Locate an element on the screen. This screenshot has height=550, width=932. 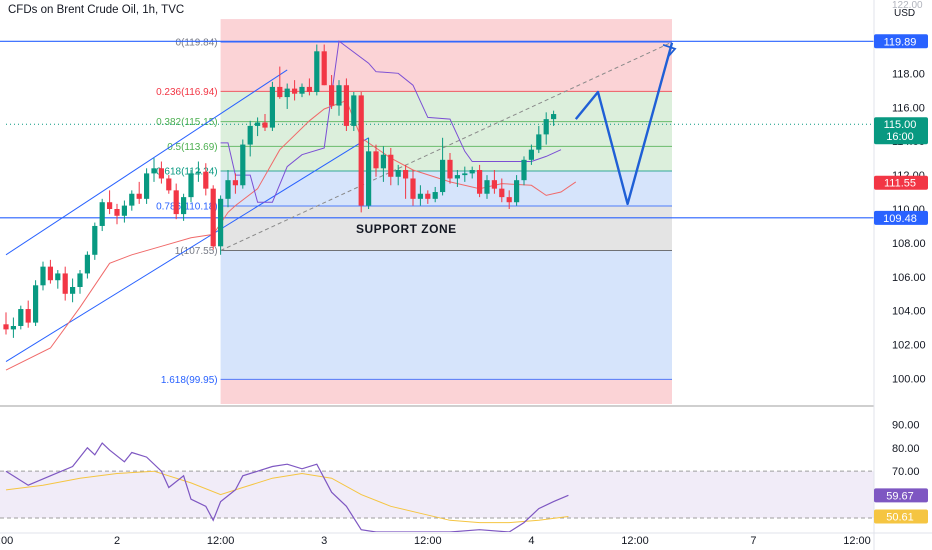
fib-level-label: 1(107.55) is located at coordinates (196, 251).